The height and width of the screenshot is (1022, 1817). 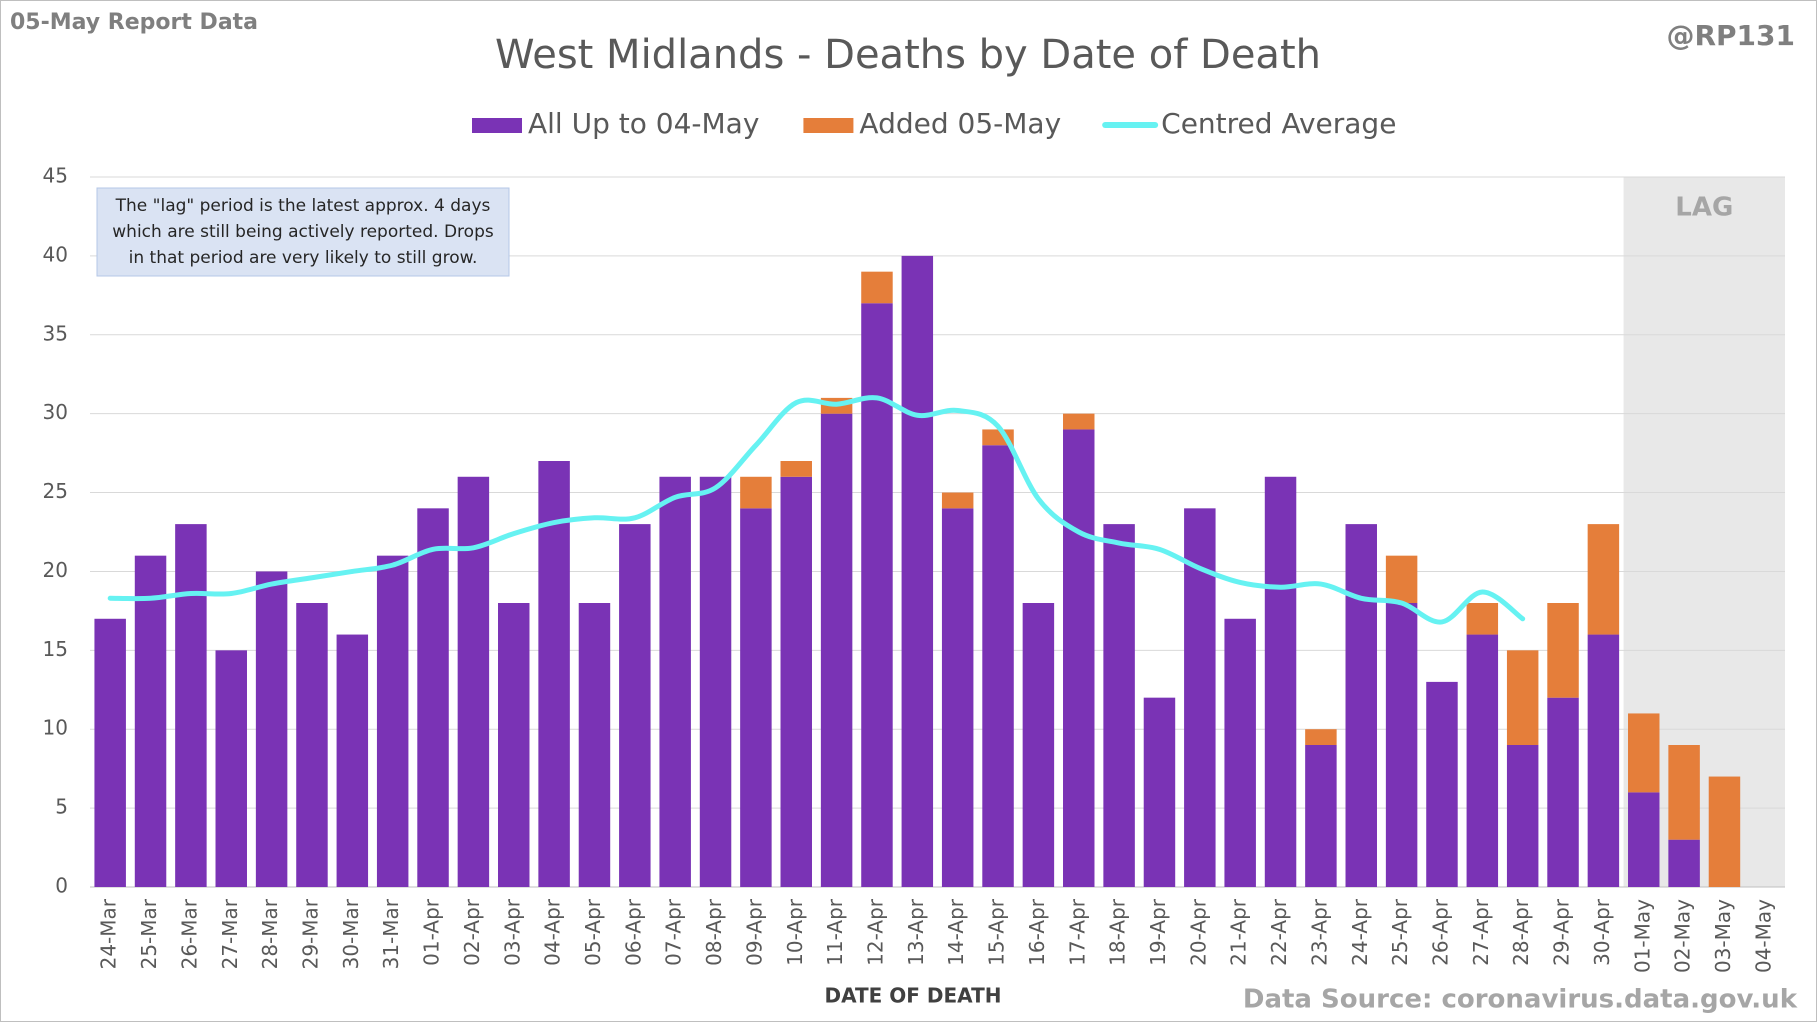 What do you see at coordinates (1723, 936) in the screenshot?
I see `x-tick-label: 03-May` at bounding box center [1723, 936].